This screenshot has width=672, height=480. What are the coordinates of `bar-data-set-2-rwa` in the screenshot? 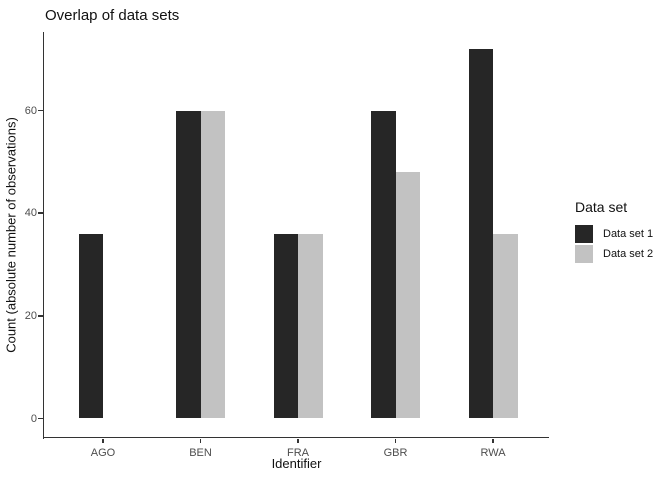 It's located at (505, 326).